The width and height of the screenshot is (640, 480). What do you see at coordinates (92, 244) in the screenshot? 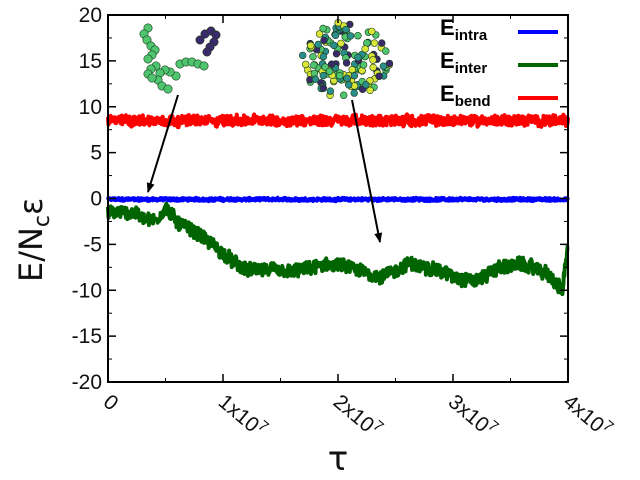
I see `y-tick-label: -5` at bounding box center [92, 244].